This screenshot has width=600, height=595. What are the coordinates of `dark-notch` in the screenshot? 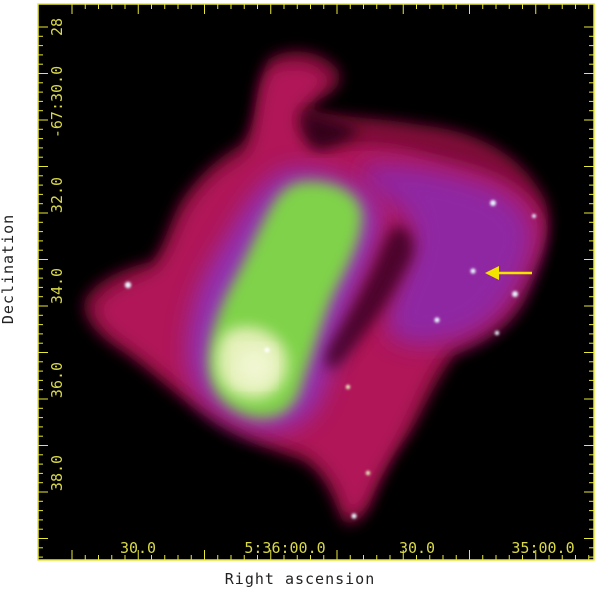 It's located at (331, 130).